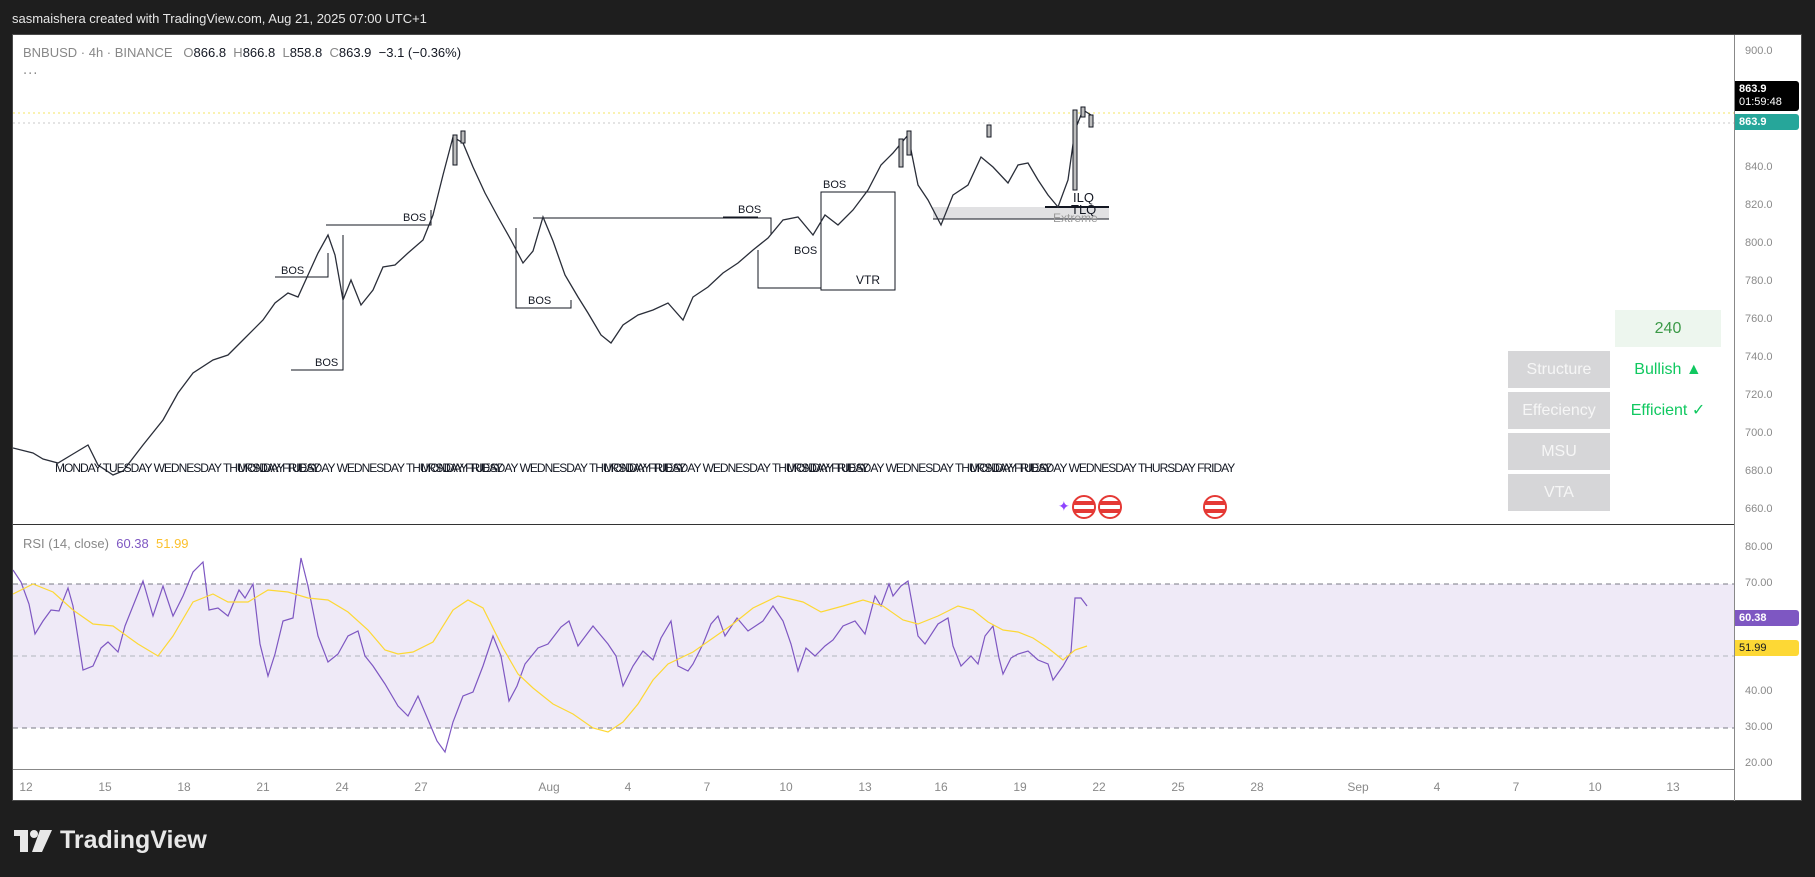 The width and height of the screenshot is (1815, 877). Describe the element at coordinates (1178, 787) in the screenshot. I see `time-tick: 25` at that location.